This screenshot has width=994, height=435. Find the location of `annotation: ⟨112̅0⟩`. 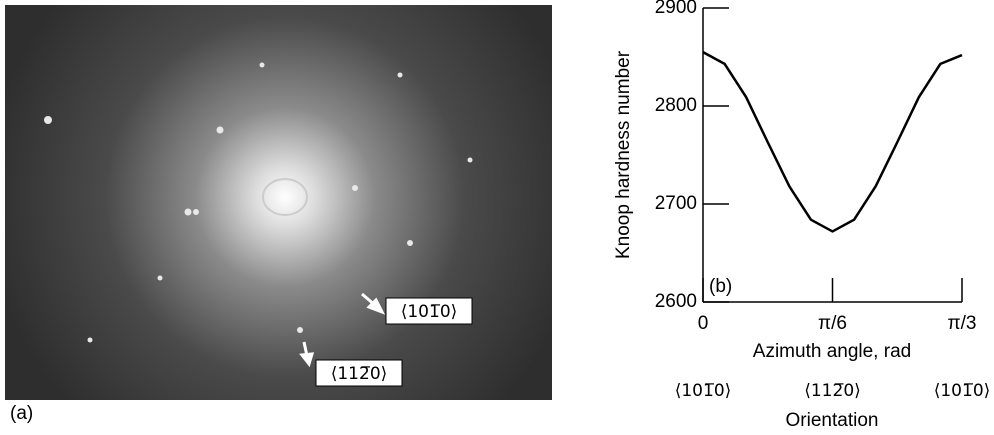

annotation: ⟨112̅0⟩ is located at coordinates (359, 374).